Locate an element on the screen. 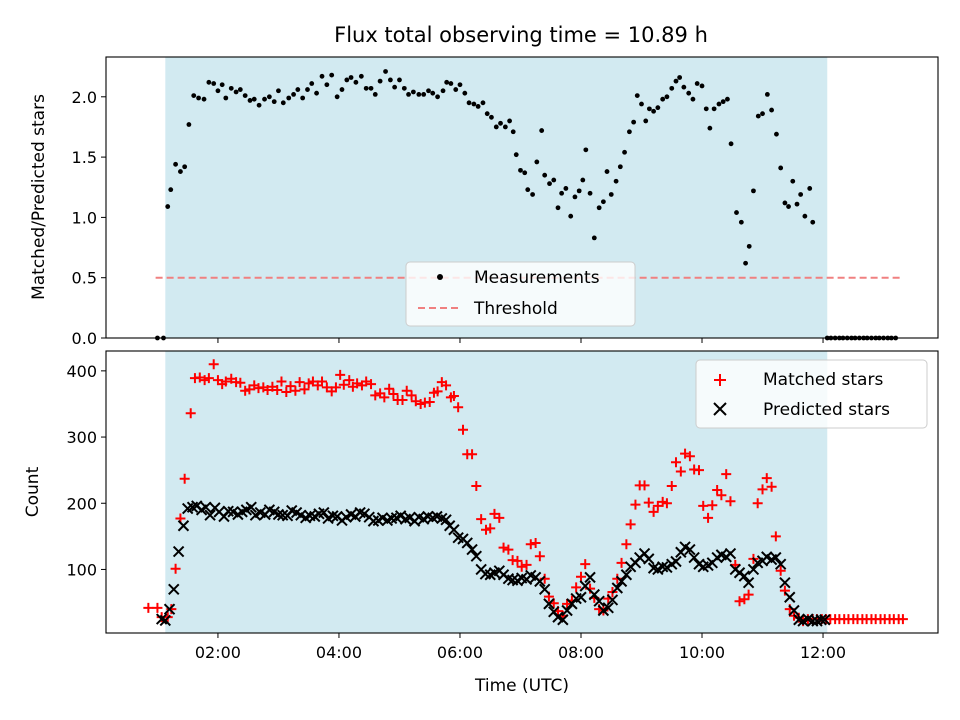 The width and height of the screenshot is (960, 720). x-axis-label: Time (UTC) is located at coordinates (521, 686).